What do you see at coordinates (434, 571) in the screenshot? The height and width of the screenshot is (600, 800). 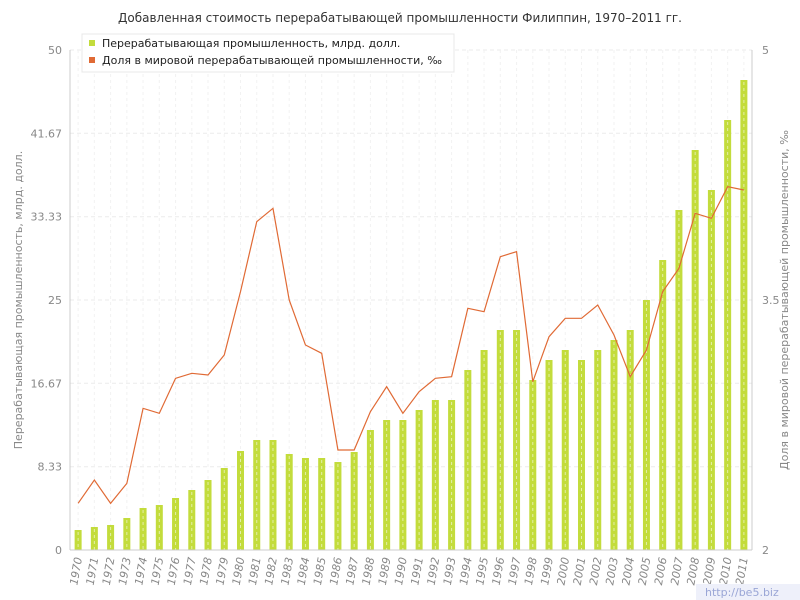 I see `x-tick-label: 1992` at bounding box center [434, 571].